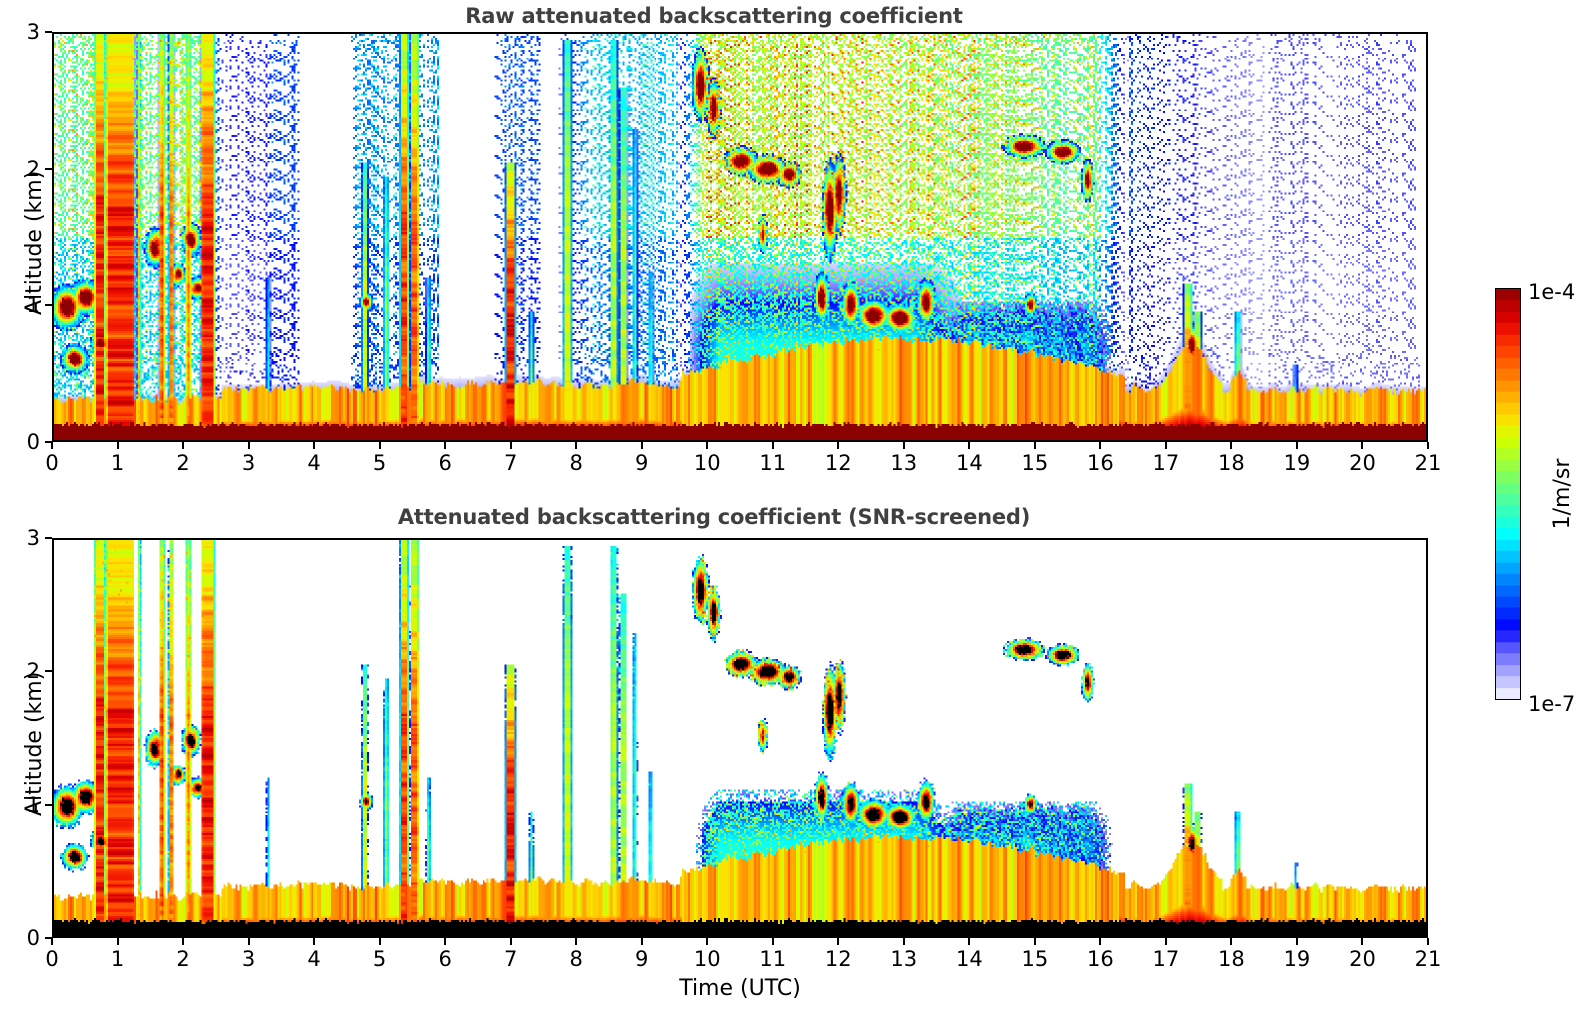  I want to click on x-tick-label-top-19: 19, so click(1297, 463).